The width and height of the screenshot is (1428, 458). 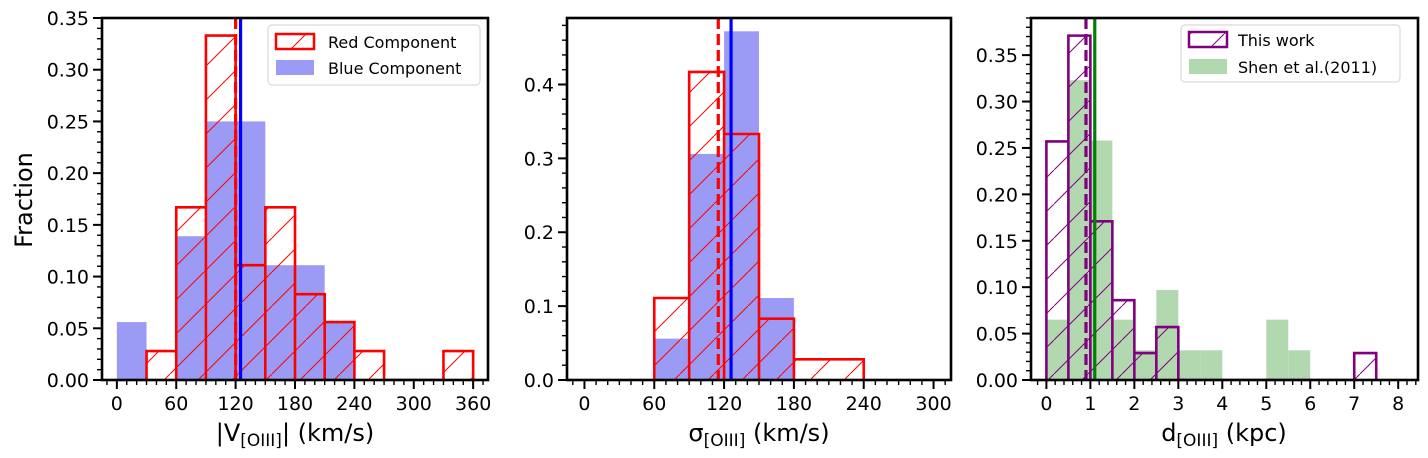 I want to click on distance-y-tick-label: 0.15, so click(x=997, y=242).